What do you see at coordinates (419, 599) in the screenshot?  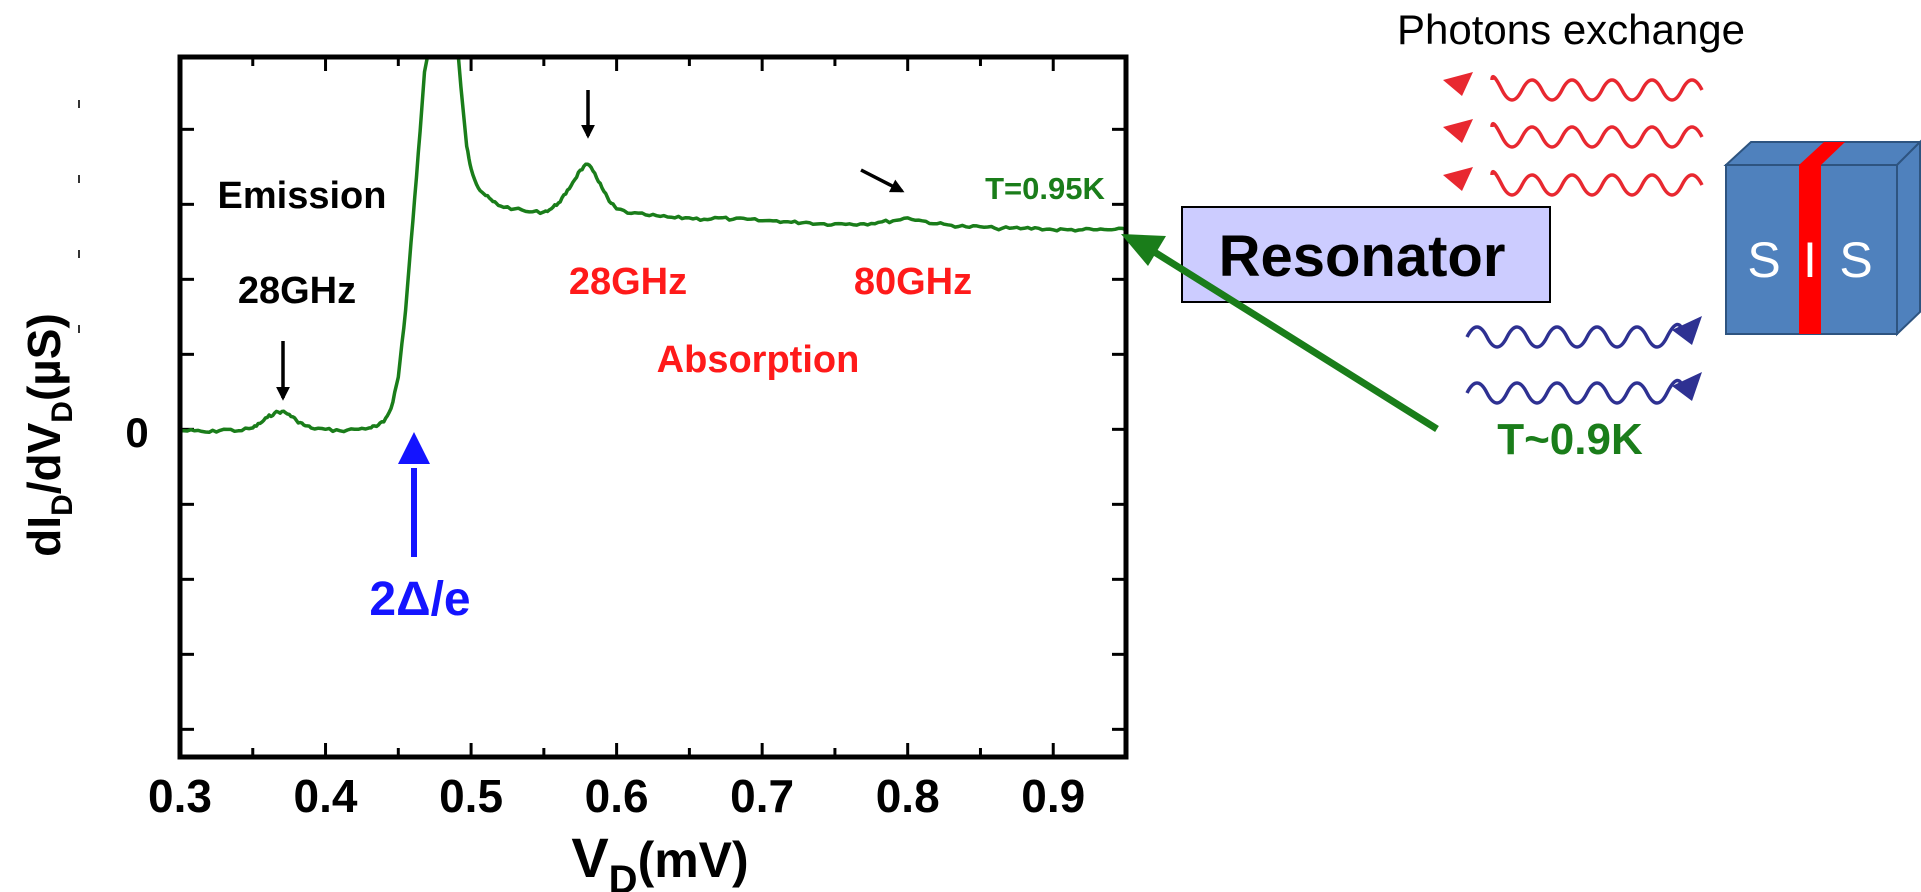 I see `gap-label: 2Δ/e` at bounding box center [419, 599].